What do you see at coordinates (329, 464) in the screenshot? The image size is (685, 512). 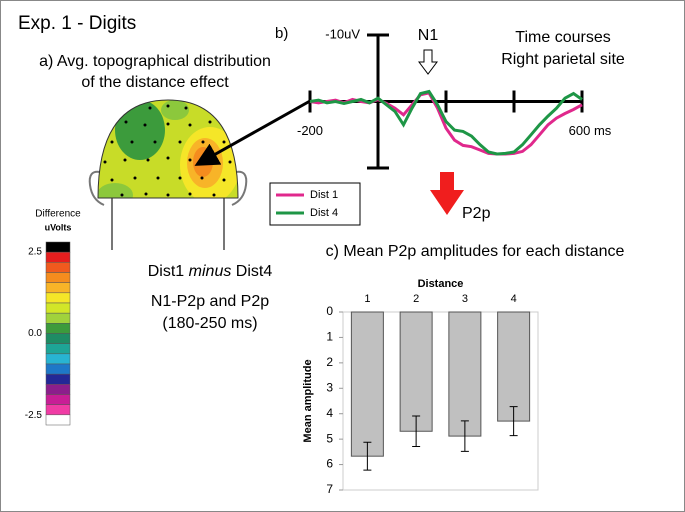 I see `y-tick-label: 6` at bounding box center [329, 464].